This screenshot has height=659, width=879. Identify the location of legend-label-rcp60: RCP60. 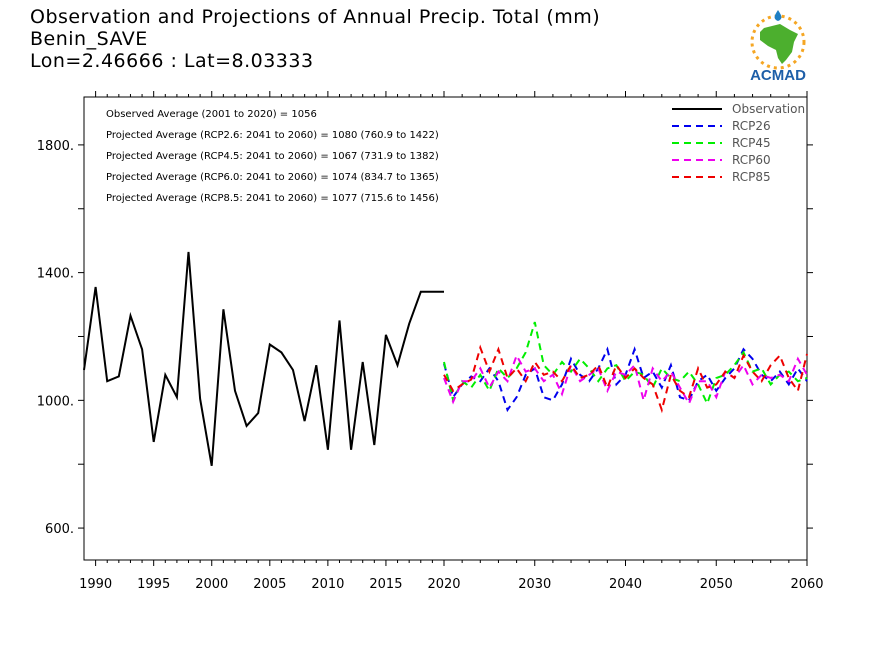
(751, 160).